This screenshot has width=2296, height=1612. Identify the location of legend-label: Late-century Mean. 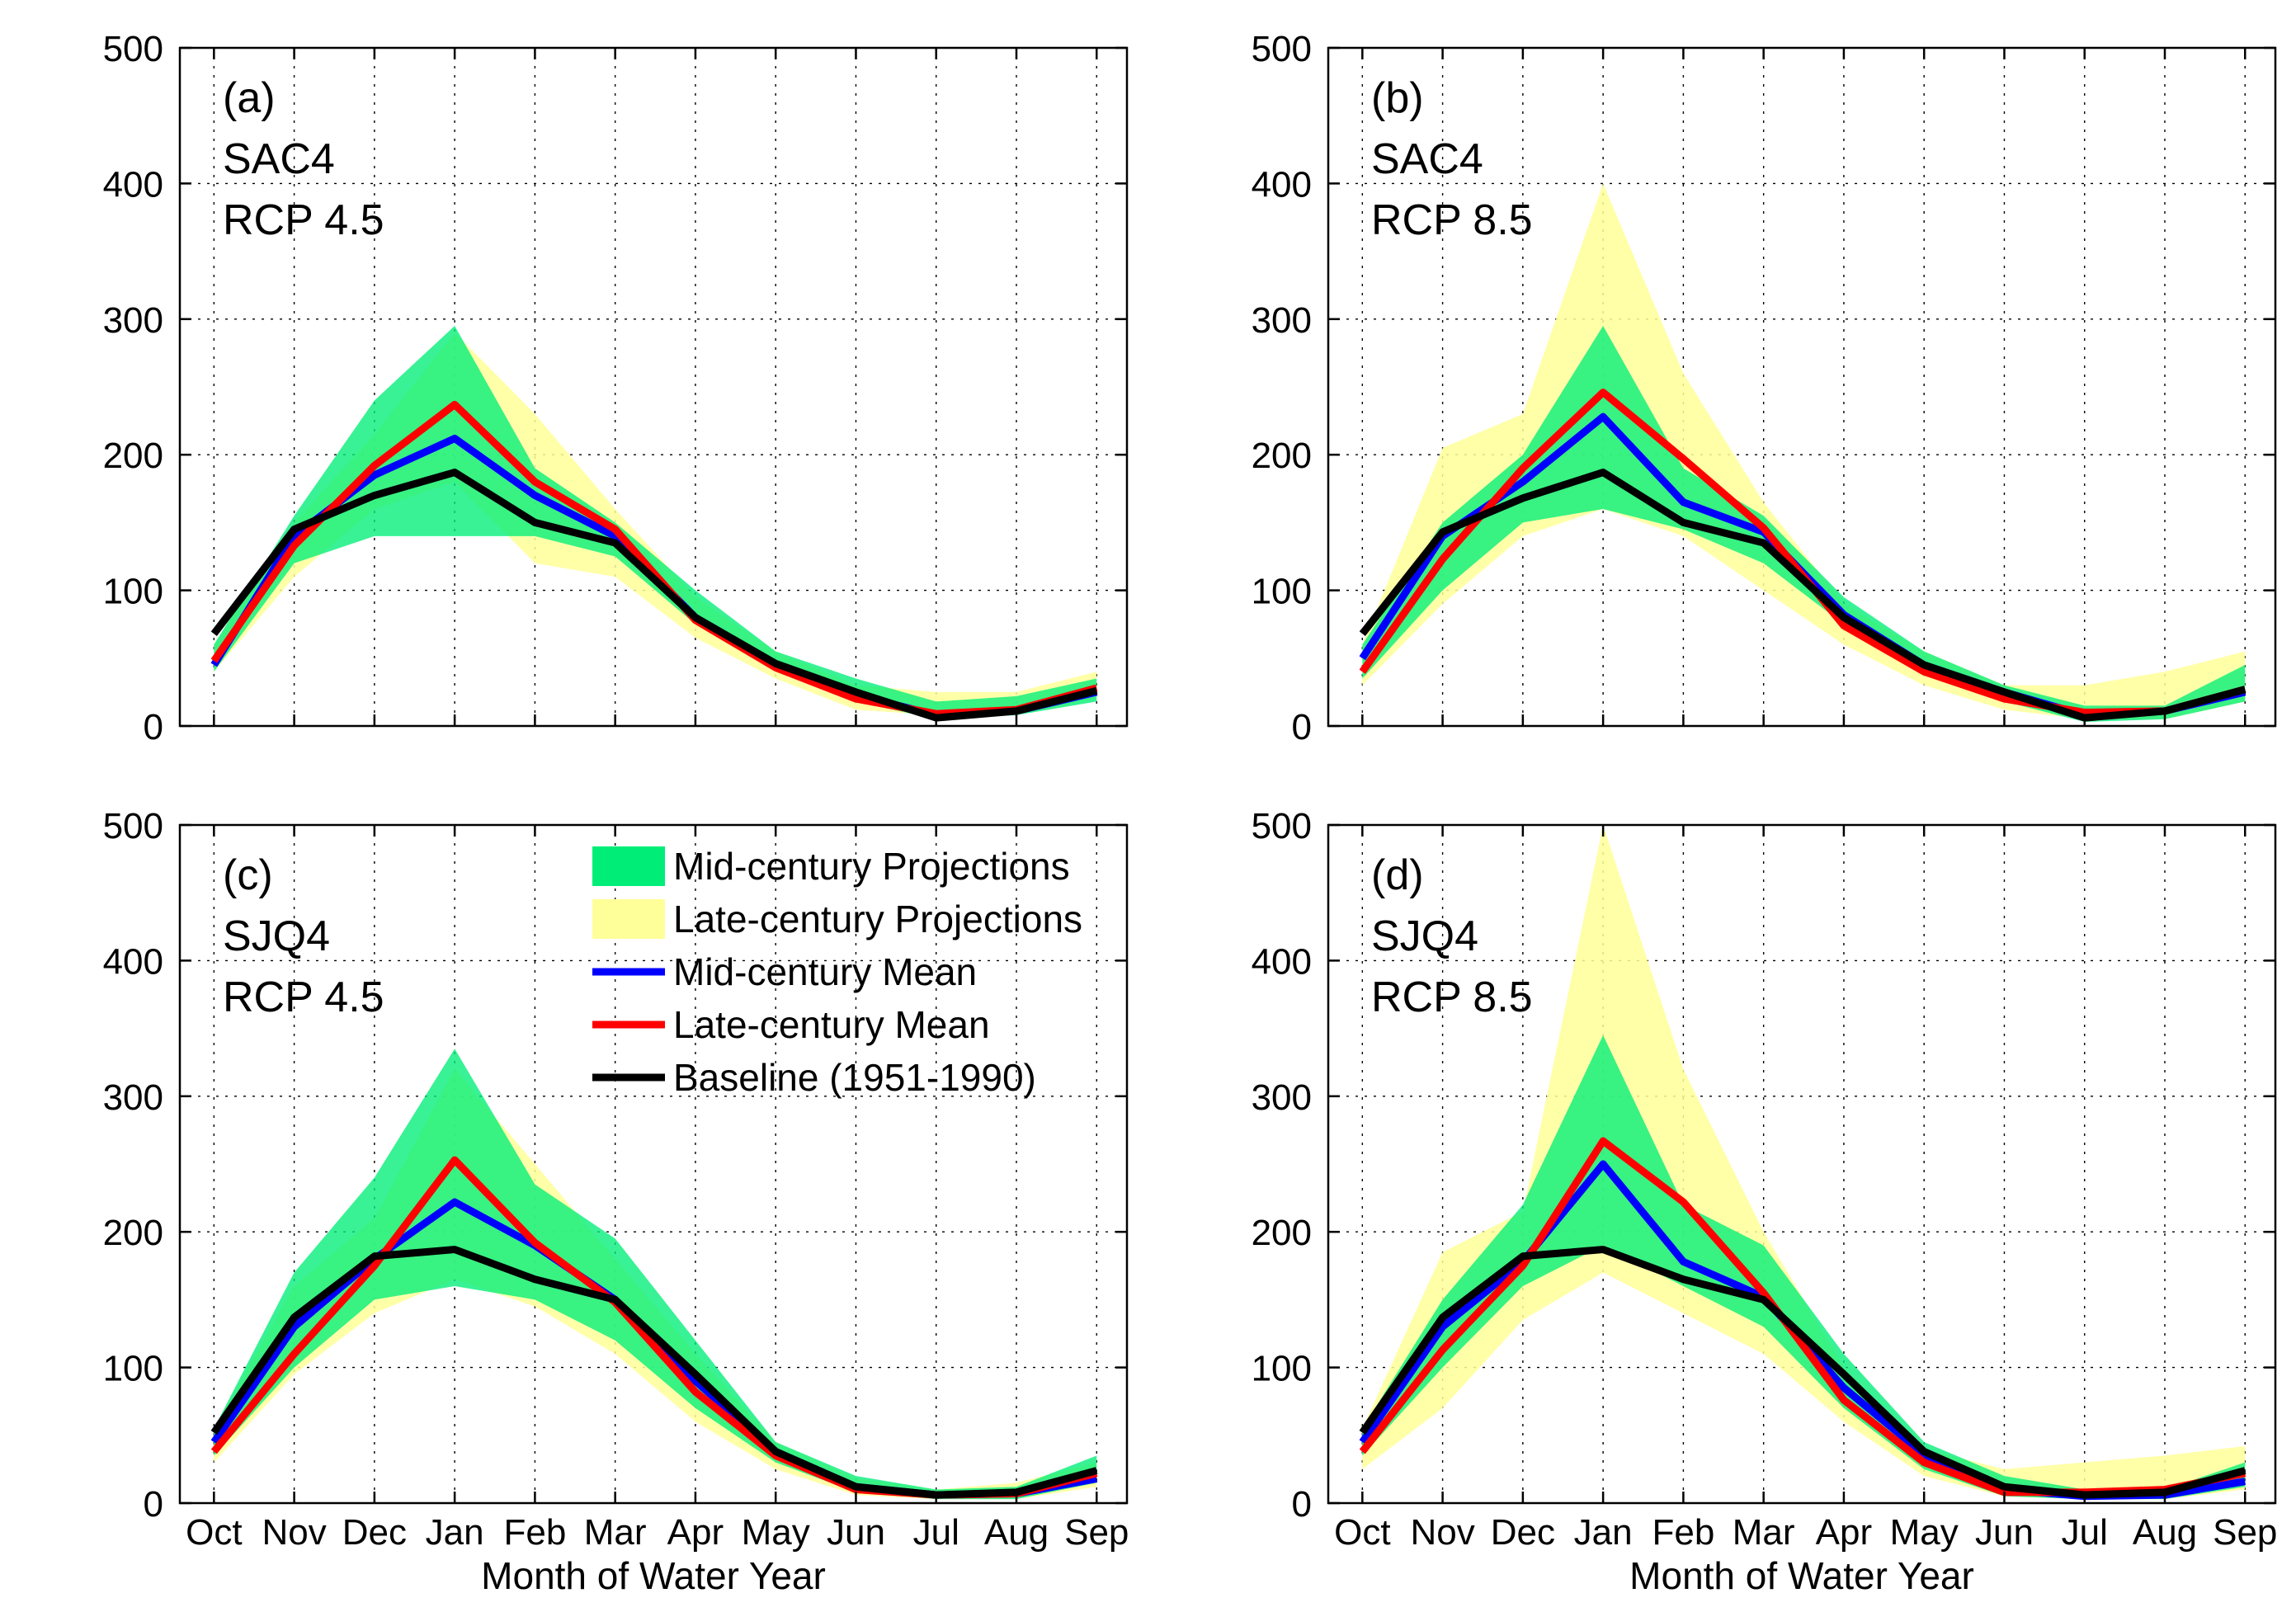
(831, 1024).